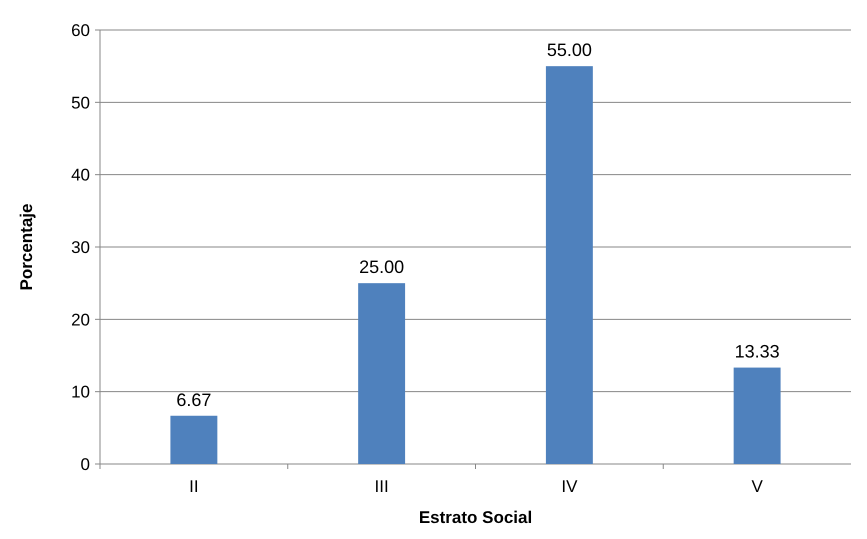 The height and width of the screenshot is (539, 867). I want to click on y-tick-label: 10, so click(80, 392).